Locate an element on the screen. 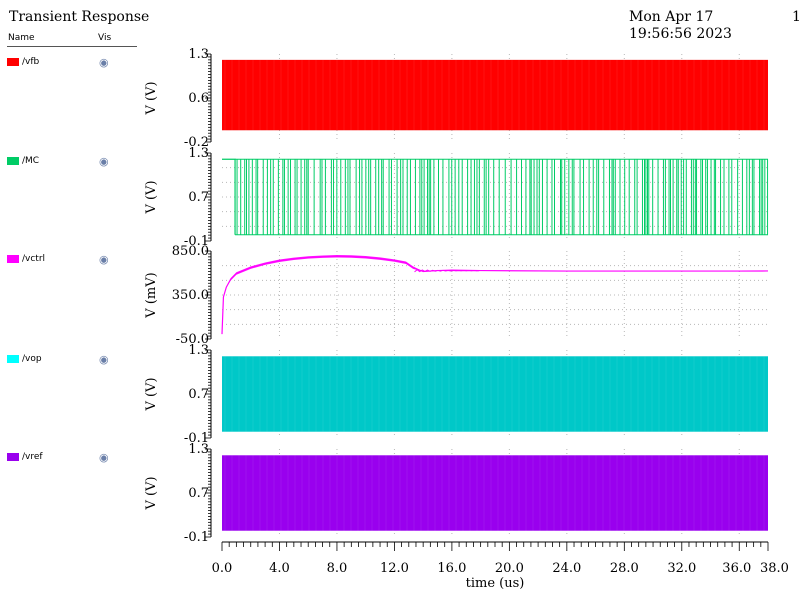 The width and height of the screenshot is (800, 600). legend-item-vctrl: /vctrl ◉ is located at coordinates (72, 259).